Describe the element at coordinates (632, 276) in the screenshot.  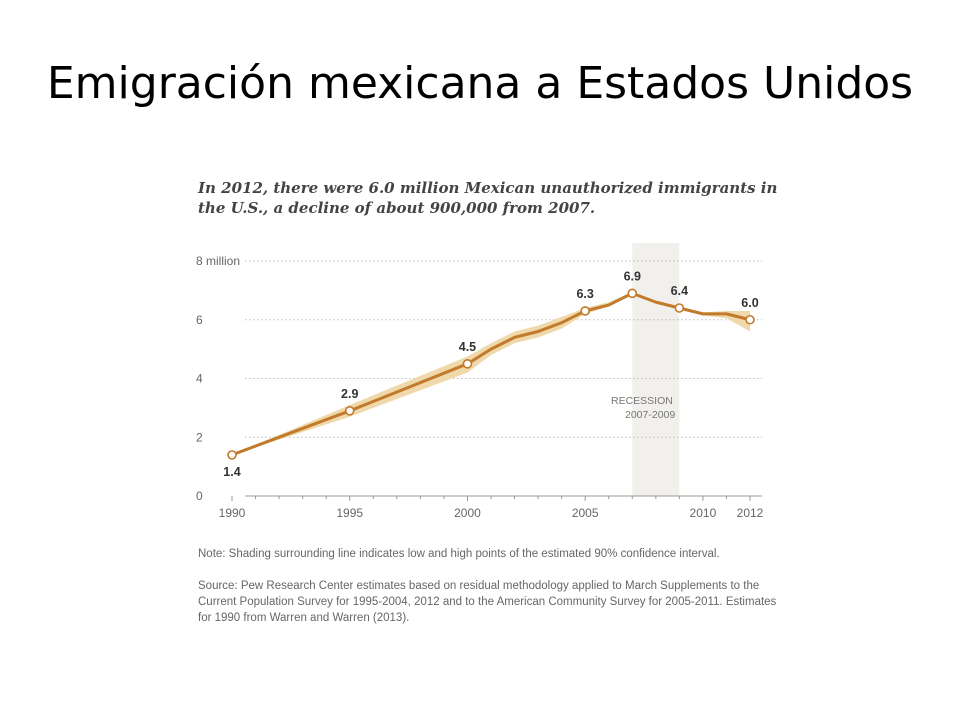
I see `data-label: 6.9` at that location.